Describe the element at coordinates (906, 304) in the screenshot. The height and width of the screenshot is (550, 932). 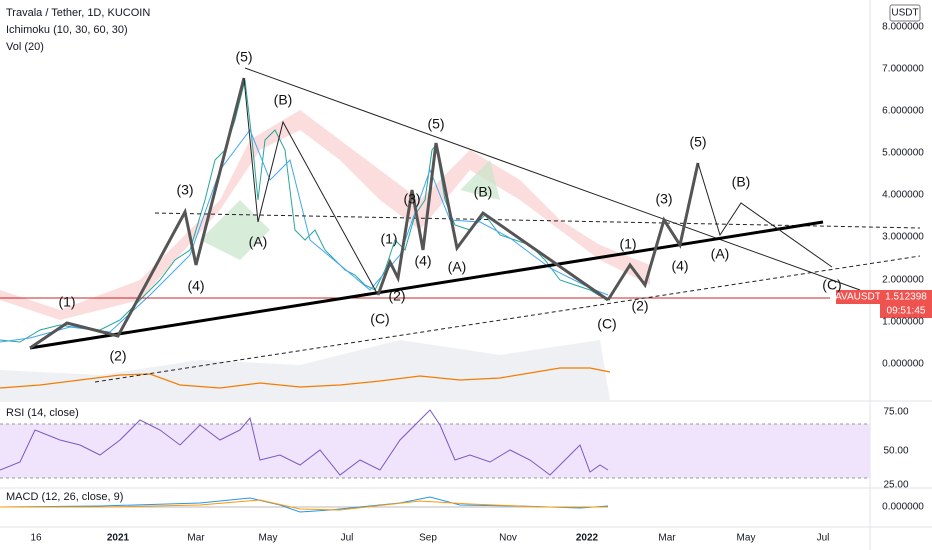
I see `price-badge` at that location.